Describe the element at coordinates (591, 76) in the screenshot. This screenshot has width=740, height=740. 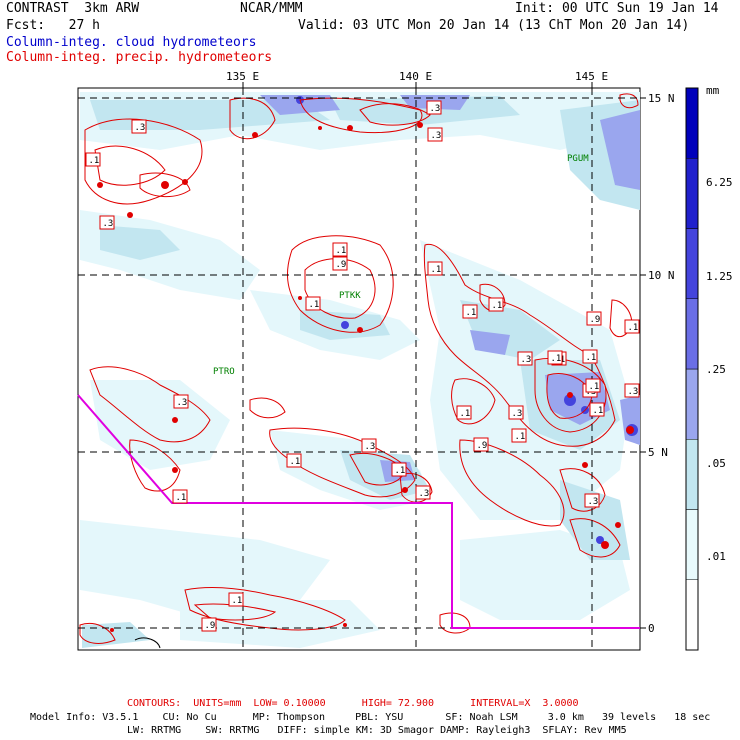
I see `lon-label: 145 E` at that location.